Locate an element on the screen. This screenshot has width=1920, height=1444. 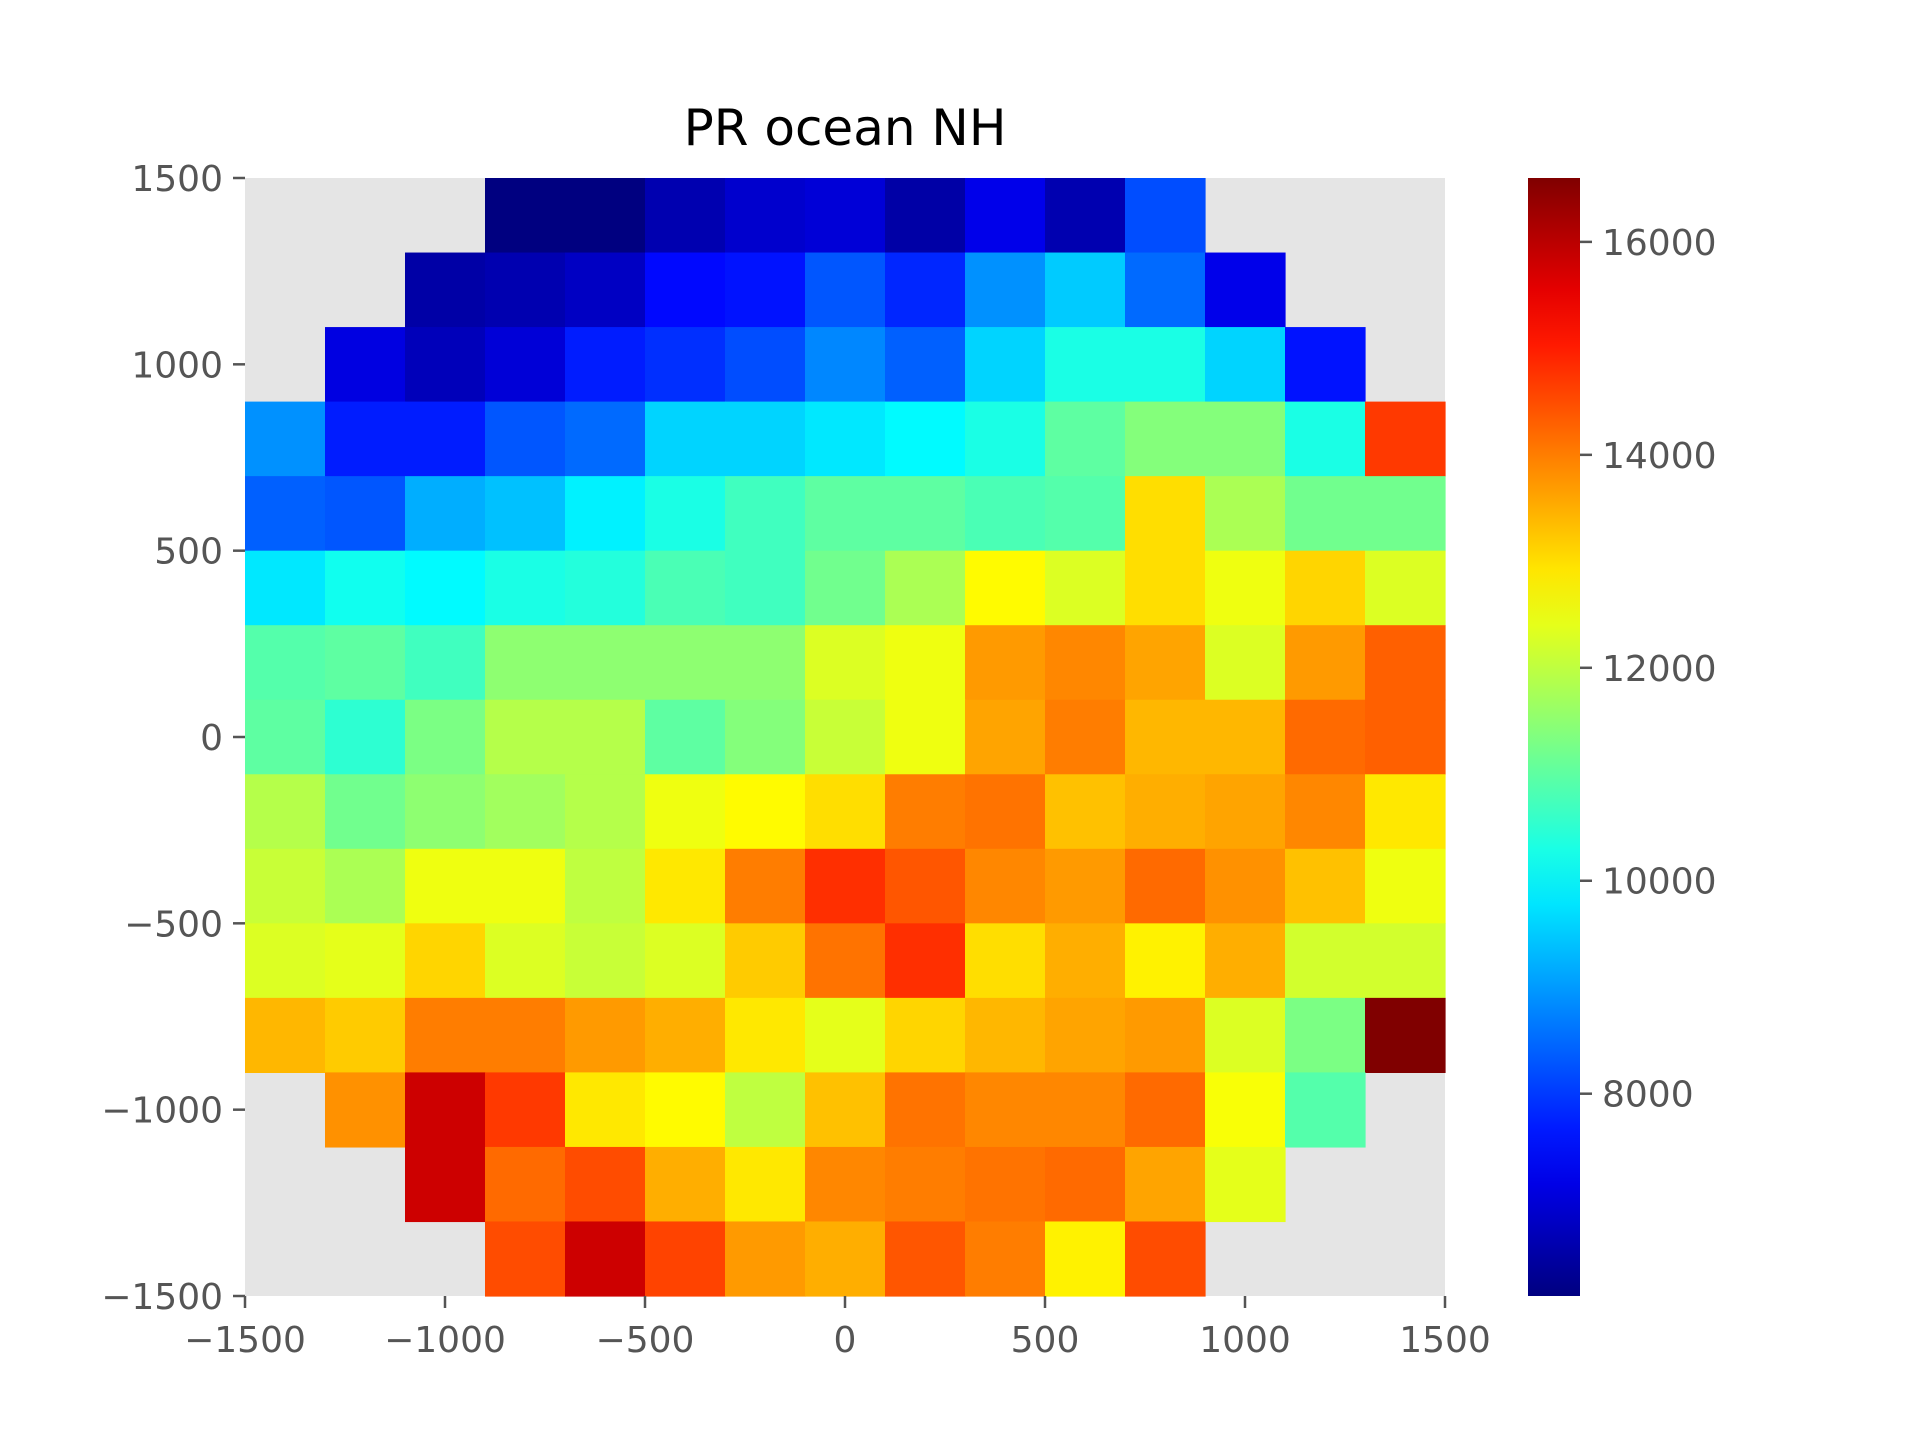
colorbar-gradient is located at coordinates (1554, 737).